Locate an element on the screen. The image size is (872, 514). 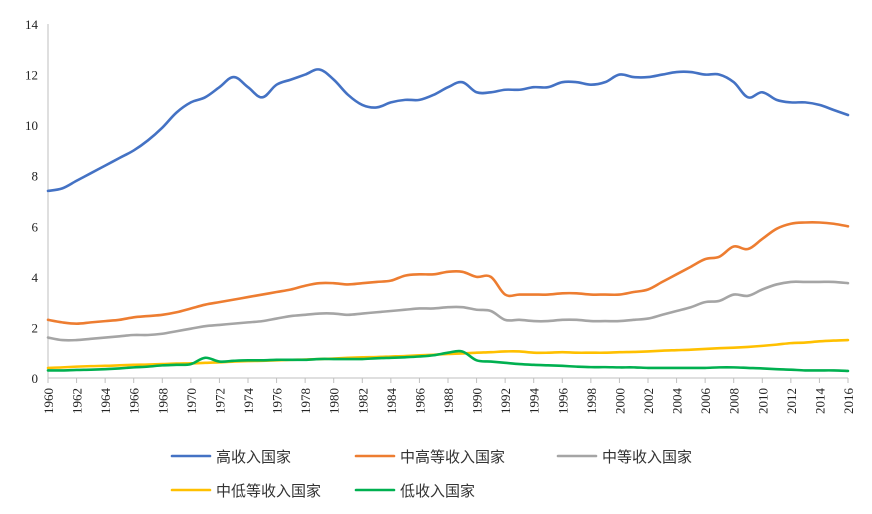
y-tick-label: 2 is located at coordinates (35, 327).